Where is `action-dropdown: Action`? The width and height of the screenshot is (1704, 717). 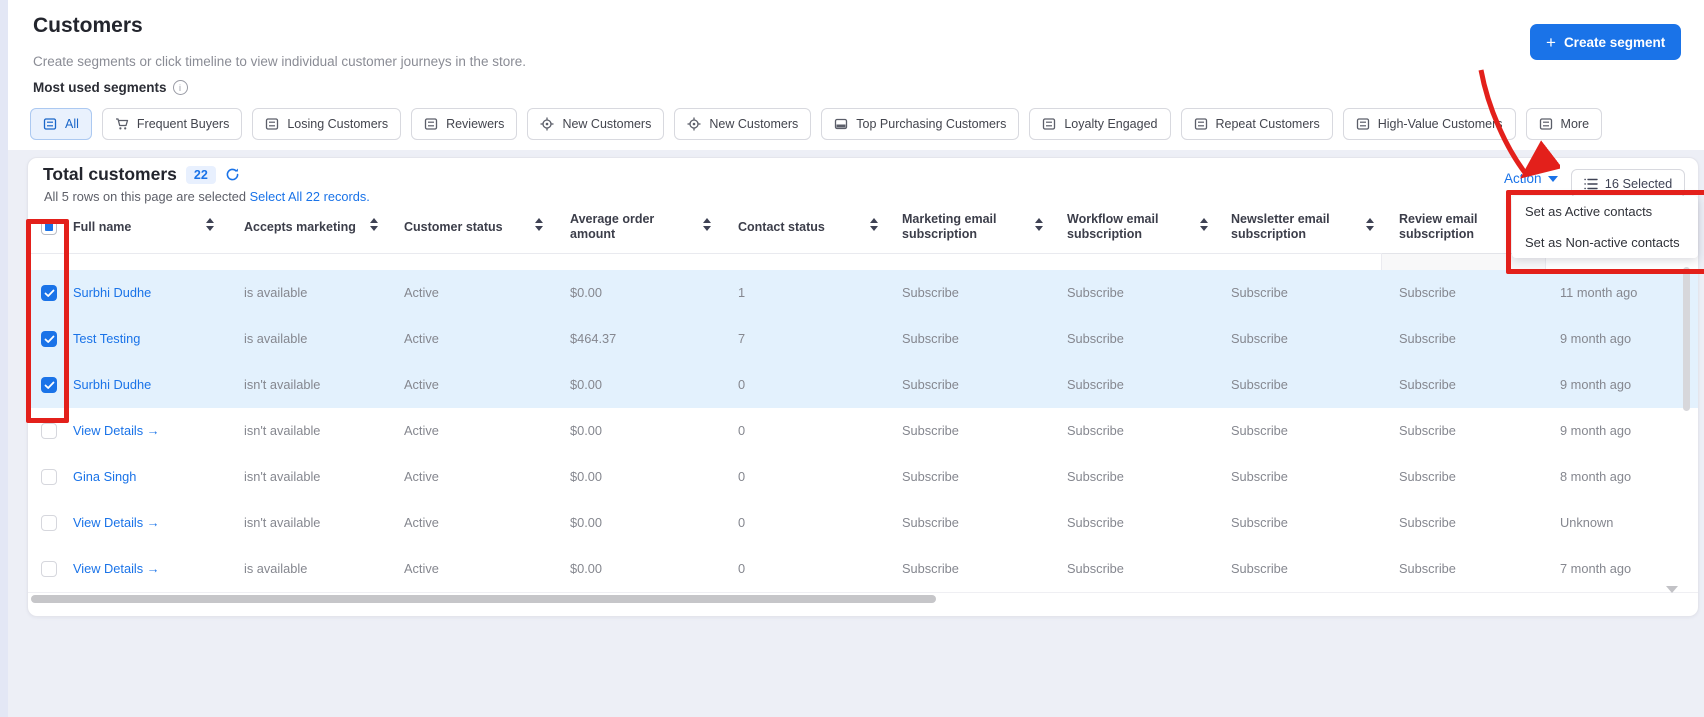
action-dropdown: Action is located at coordinates (1531, 178).